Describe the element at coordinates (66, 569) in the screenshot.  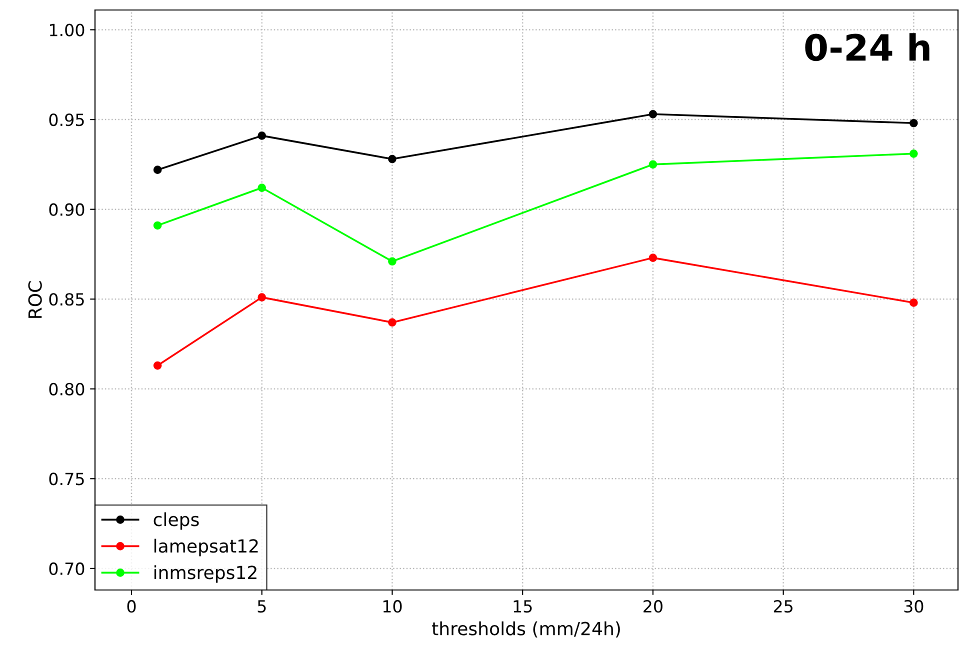
I see `y-tick-label: 0.70` at that location.